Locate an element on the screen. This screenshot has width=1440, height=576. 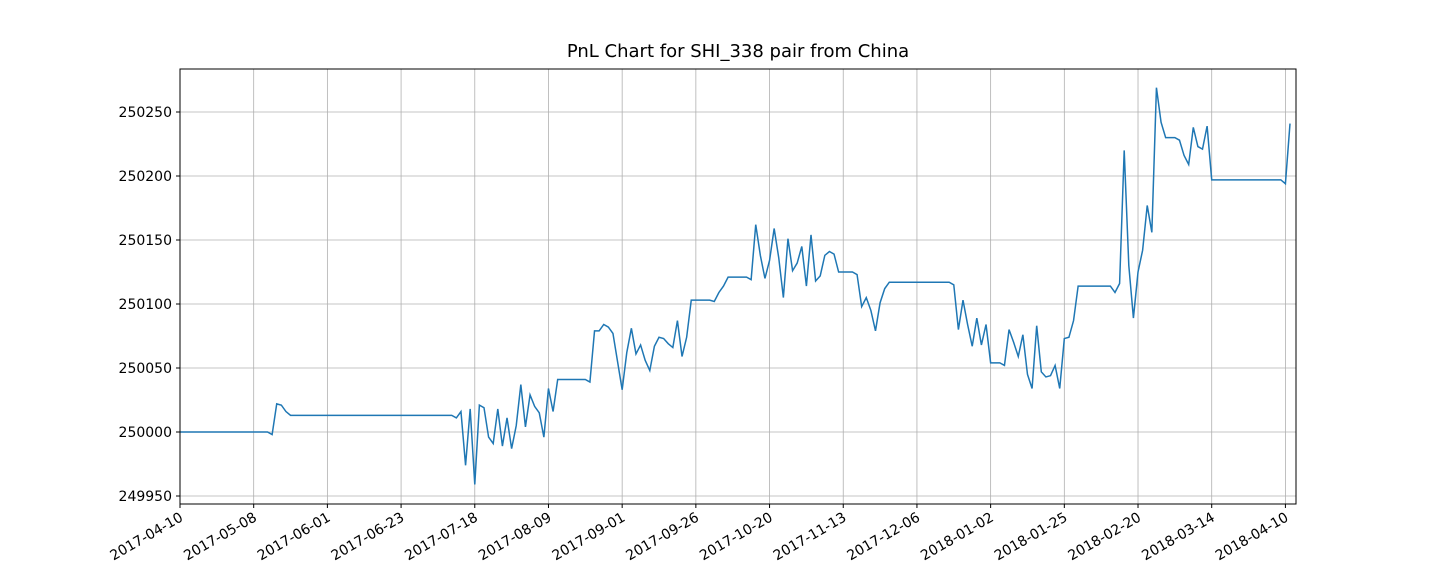
y-tick-label: 250000 is located at coordinates (145, 433).